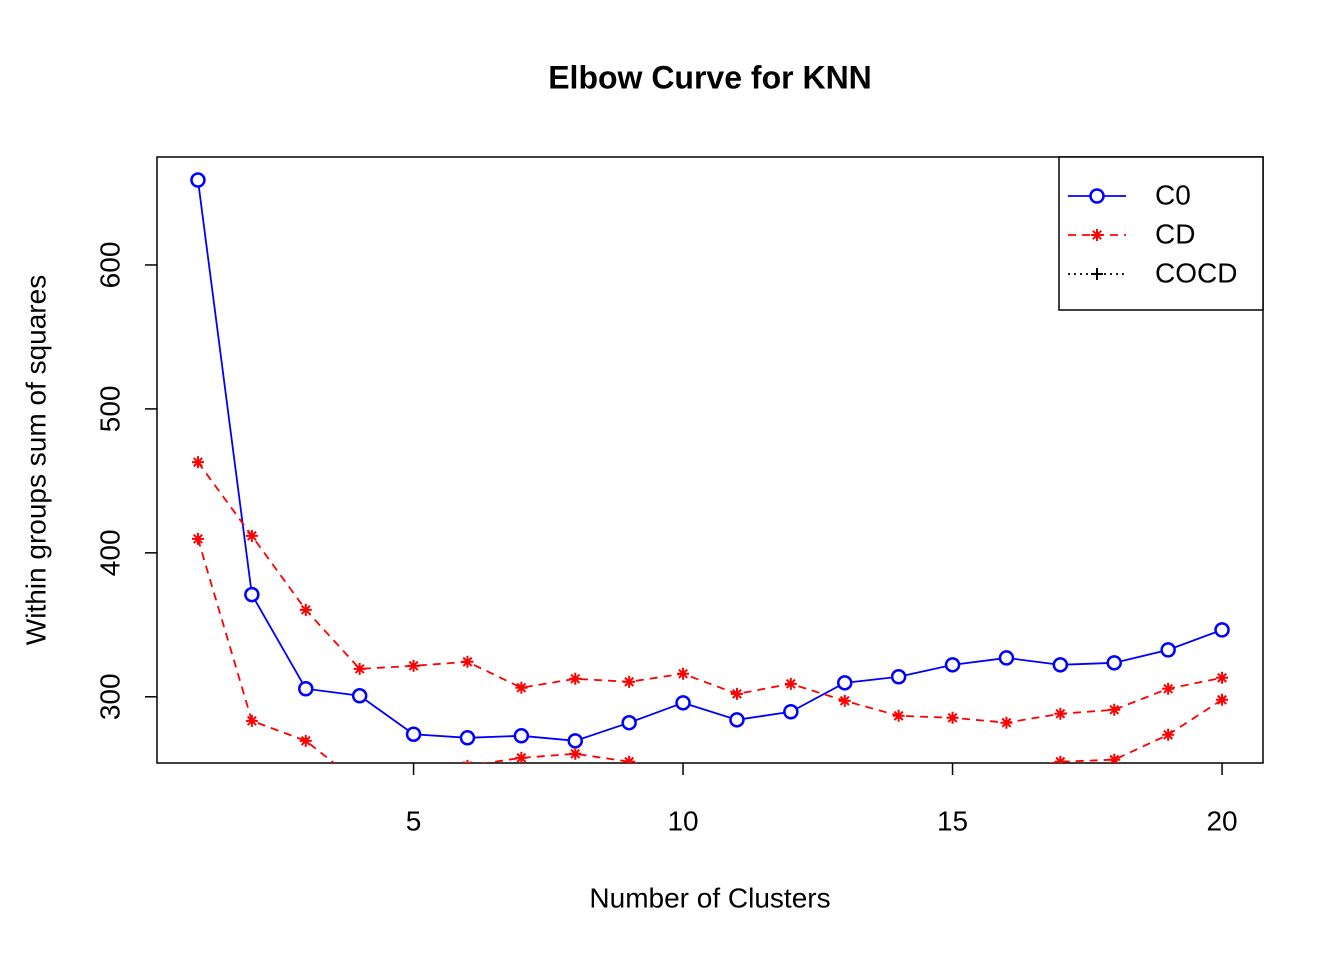 The width and height of the screenshot is (1344, 960). Describe the element at coordinates (710, 77) in the screenshot. I see `chart-title: Elbow Curve for KNN` at that location.